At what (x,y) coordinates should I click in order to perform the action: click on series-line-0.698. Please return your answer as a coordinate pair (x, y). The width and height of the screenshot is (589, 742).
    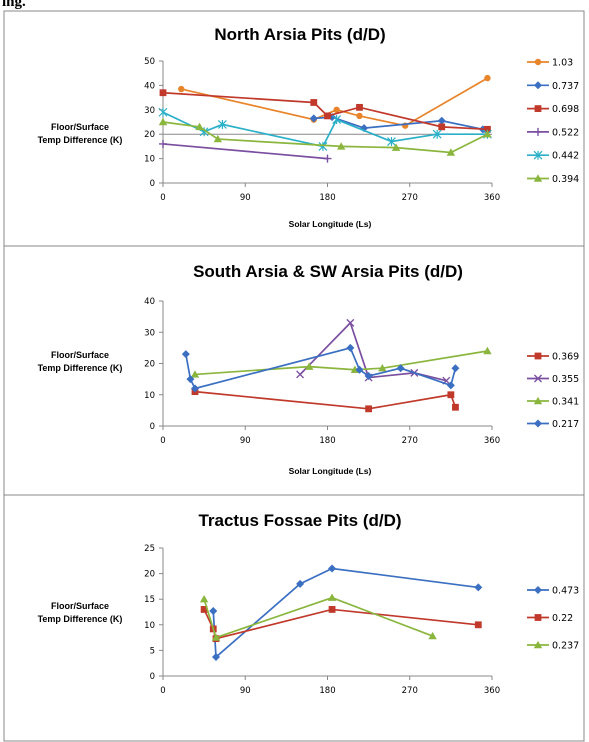
    Looking at the image, I should click on (325, 111).